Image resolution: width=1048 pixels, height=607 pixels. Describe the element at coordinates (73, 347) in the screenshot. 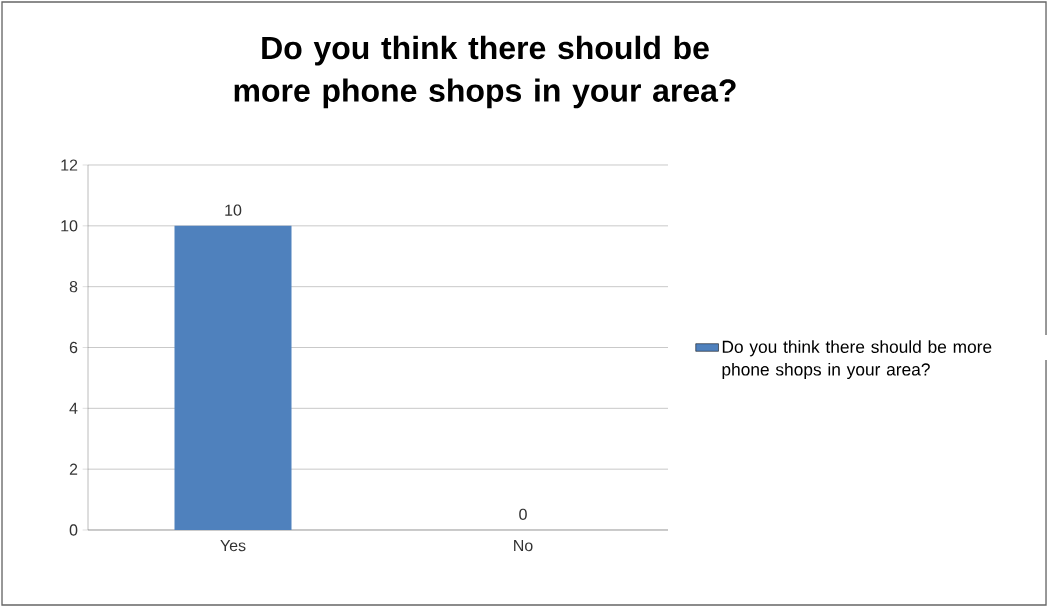

I see `y-tick-label: 6` at that location.